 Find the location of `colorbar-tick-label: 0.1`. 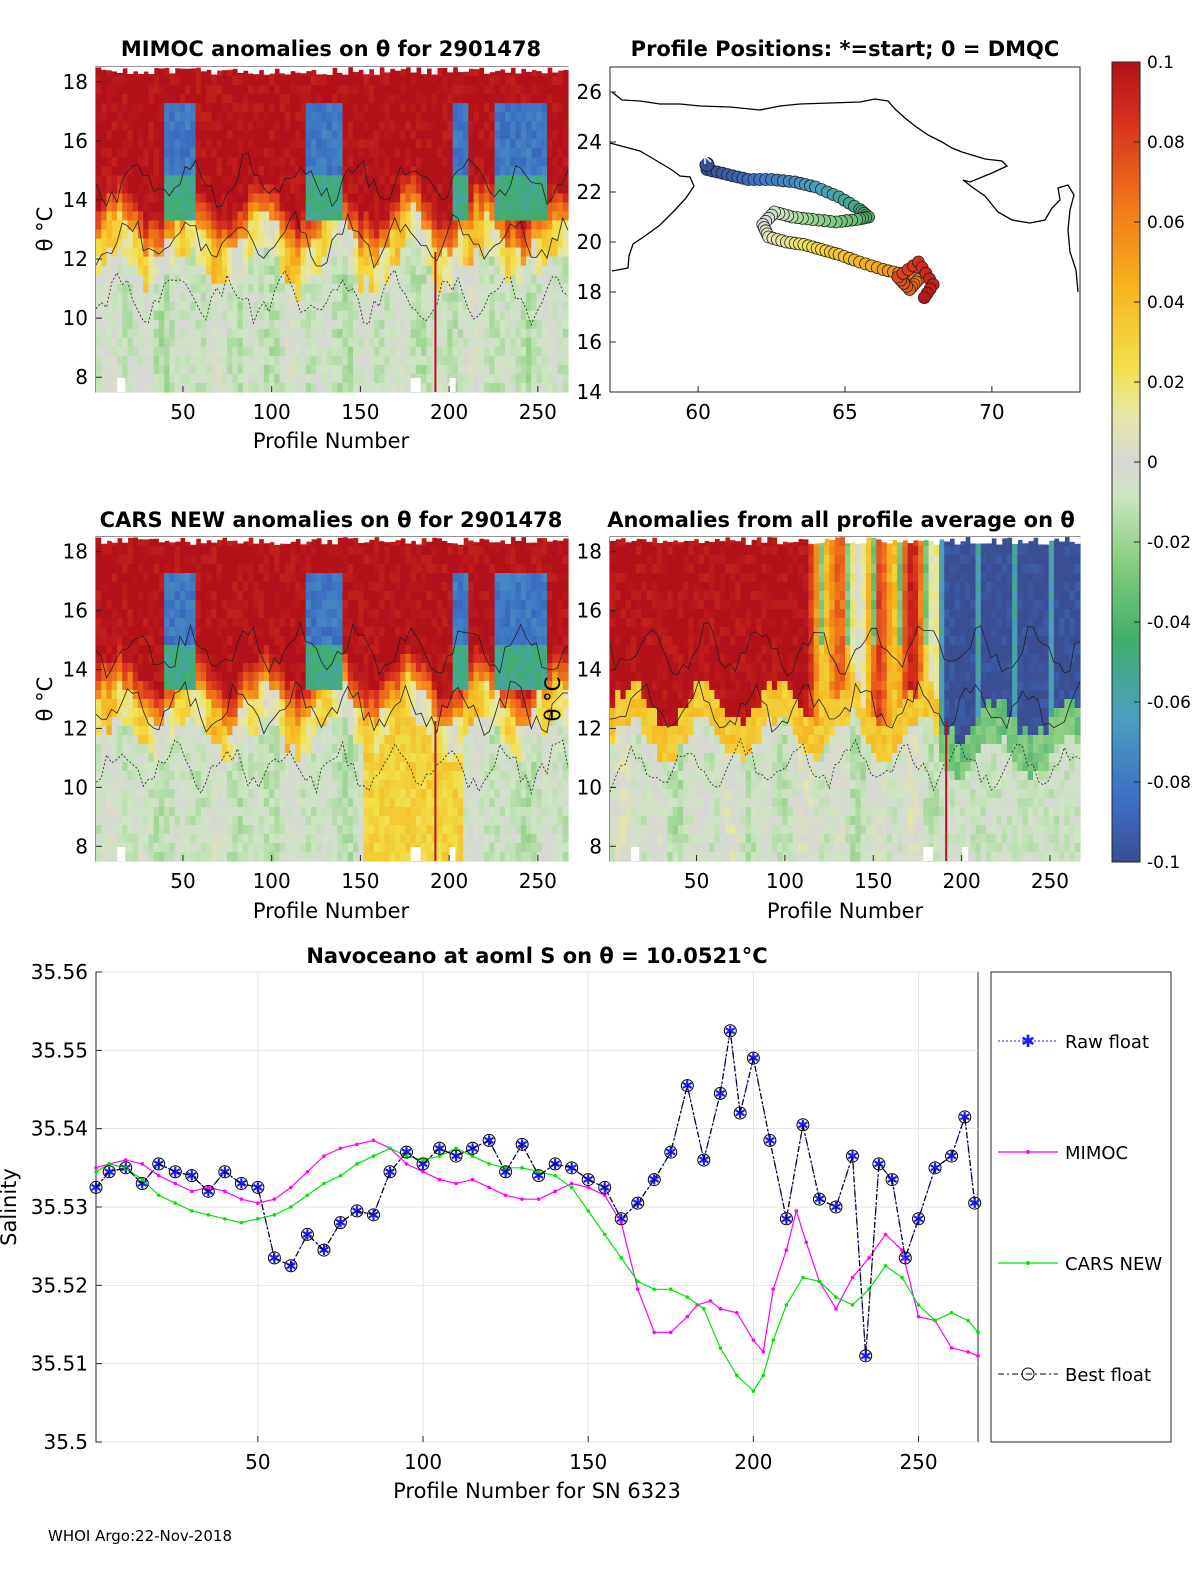

colorbar-tick-label: 0.1 is located at coordinates (1160, 63).